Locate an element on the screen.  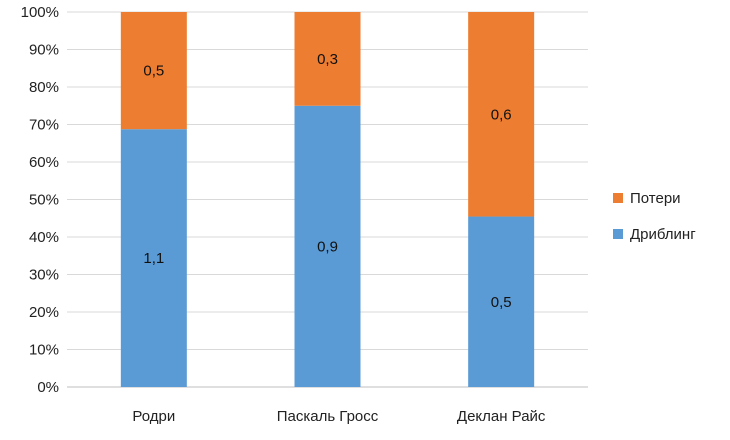
data-label: 0,6 is located at coordinates (501, 114).